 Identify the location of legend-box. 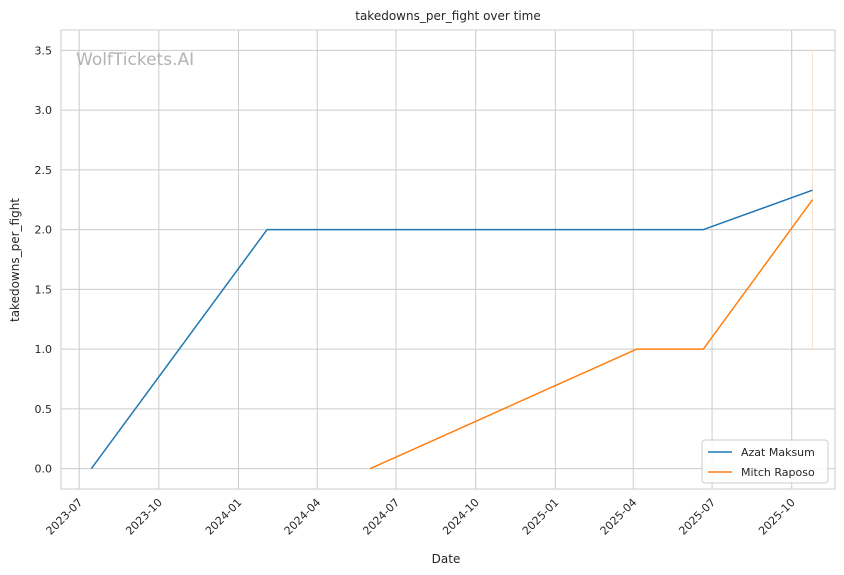
(765, 461).